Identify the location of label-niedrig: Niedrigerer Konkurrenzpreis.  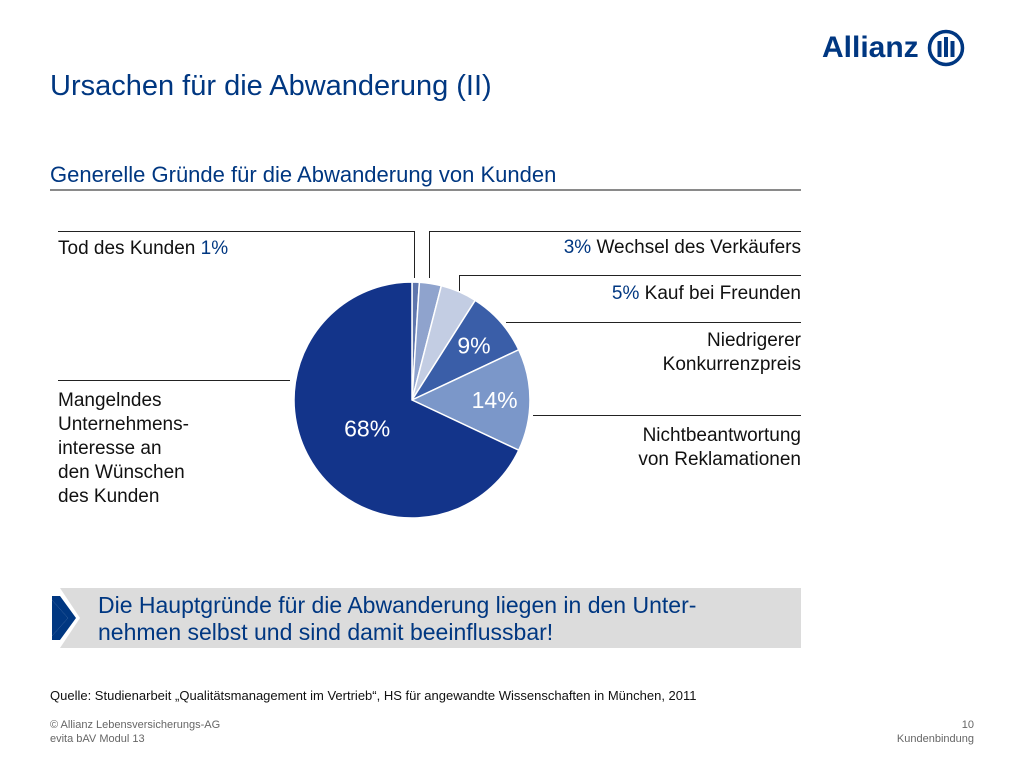
(732, 353).